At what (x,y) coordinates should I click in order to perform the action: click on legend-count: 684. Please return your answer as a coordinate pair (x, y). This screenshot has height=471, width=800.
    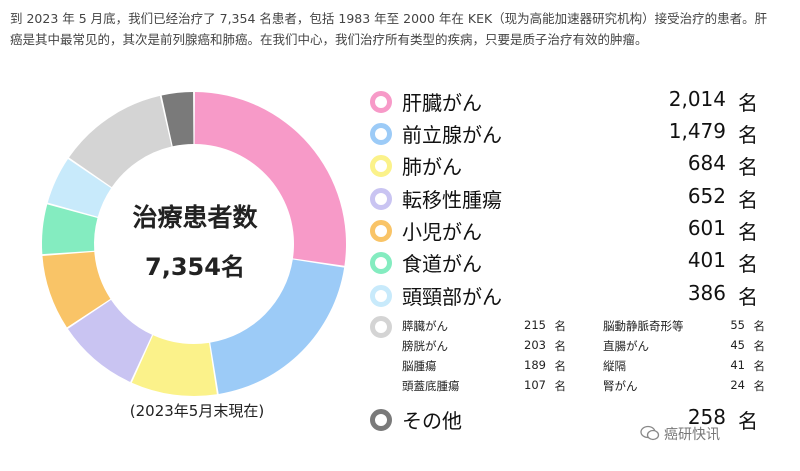
    Looking at the image, I should click on (706, 163).